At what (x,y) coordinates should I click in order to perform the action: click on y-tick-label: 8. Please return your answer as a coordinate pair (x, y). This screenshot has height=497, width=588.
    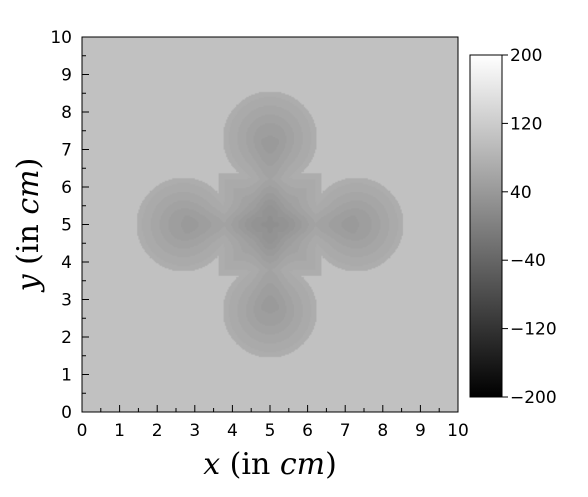
    Looking at the image, I should click on (66, 113).